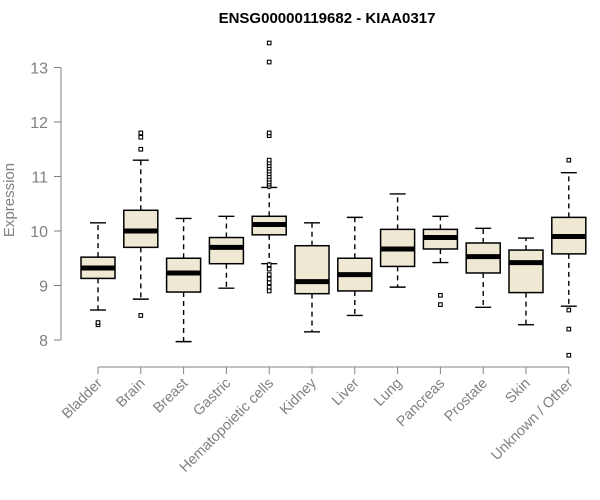 This screenshot has height=500, width=600. Describe the element at coordinates (43, 341) in the screenshot. I see `y-tick-label: 8` at that location.